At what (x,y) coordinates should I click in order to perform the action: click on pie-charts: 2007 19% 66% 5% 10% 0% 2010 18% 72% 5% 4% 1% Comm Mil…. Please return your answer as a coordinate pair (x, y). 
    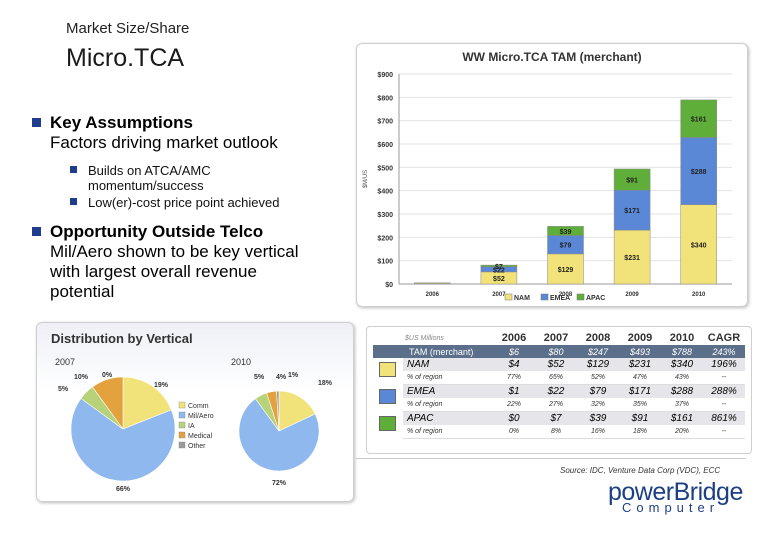
    Looking at the image, I should click on (194, 425).